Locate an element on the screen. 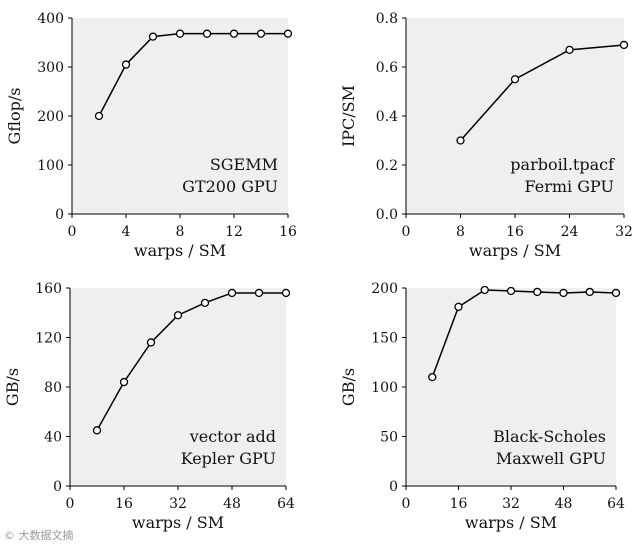 The image size is (638, 547). x-tick-label: 4 is located at coordinates (126, 232).